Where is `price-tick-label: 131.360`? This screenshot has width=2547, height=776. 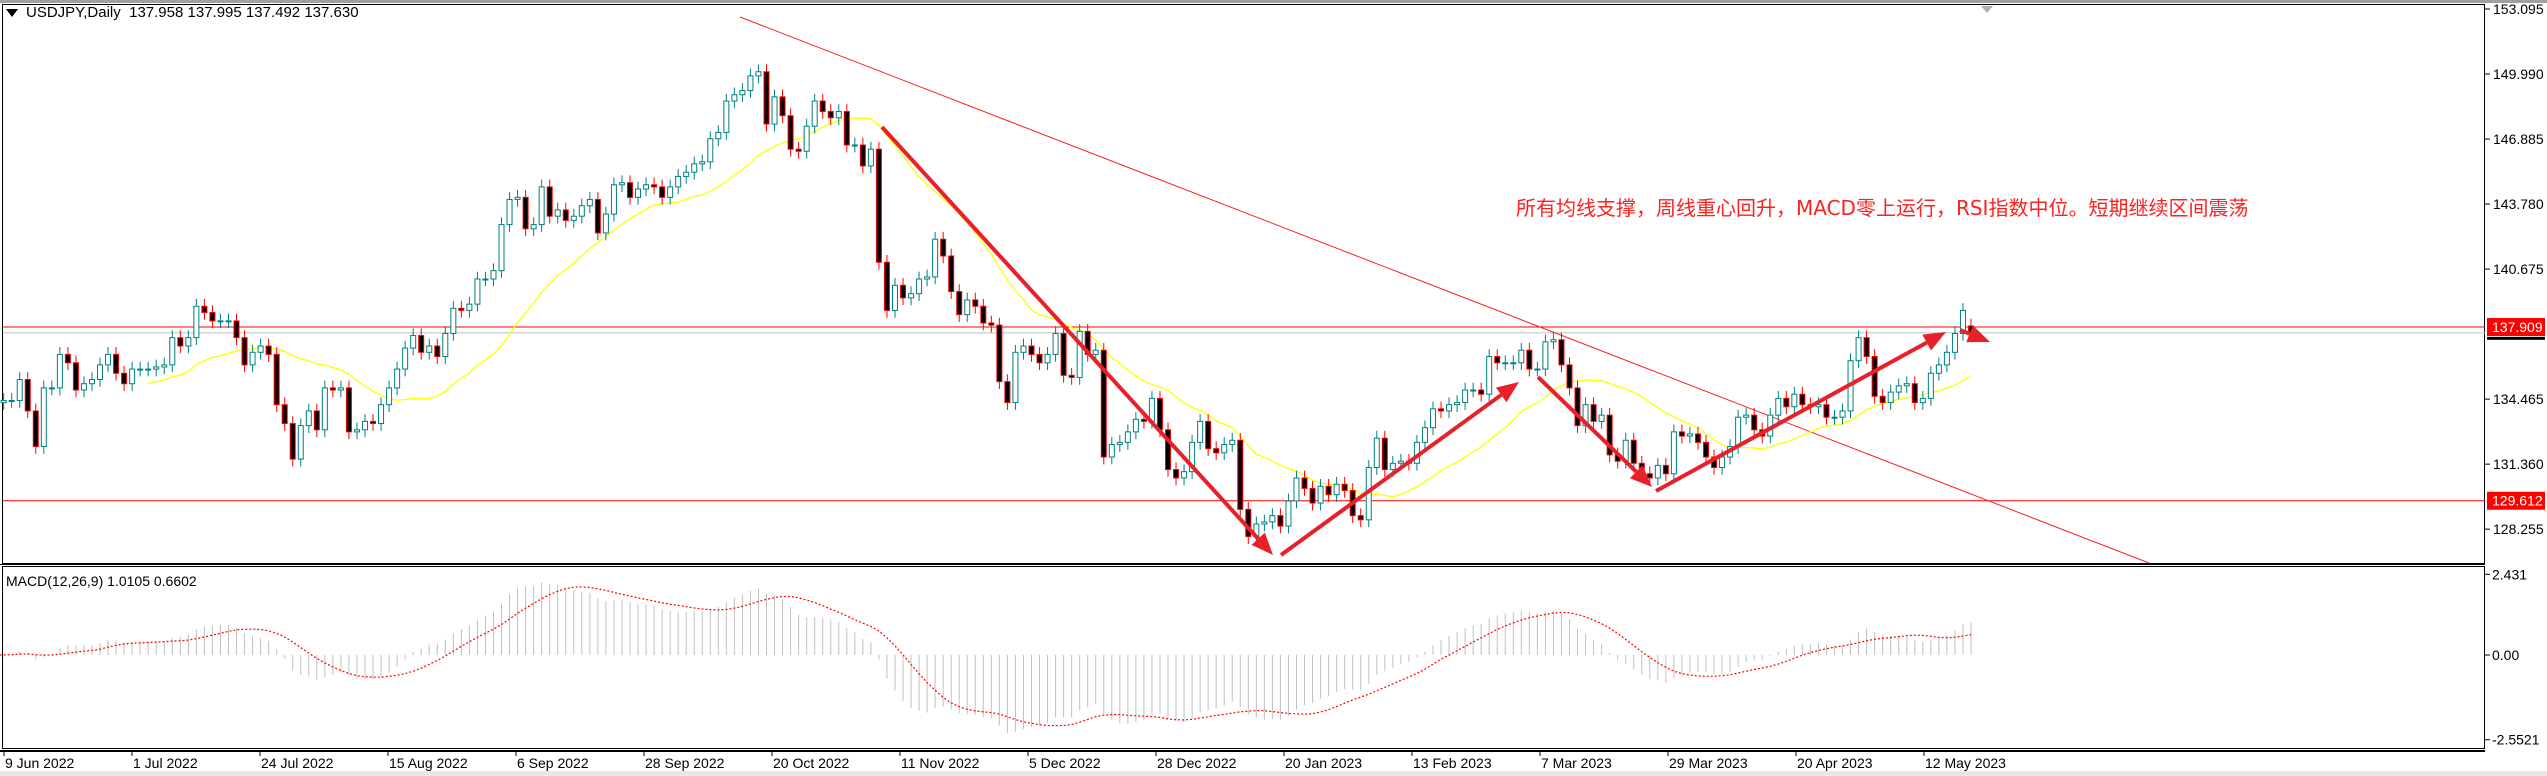
price-tick-label: 131.360 is located at coordinates (2518, 464).